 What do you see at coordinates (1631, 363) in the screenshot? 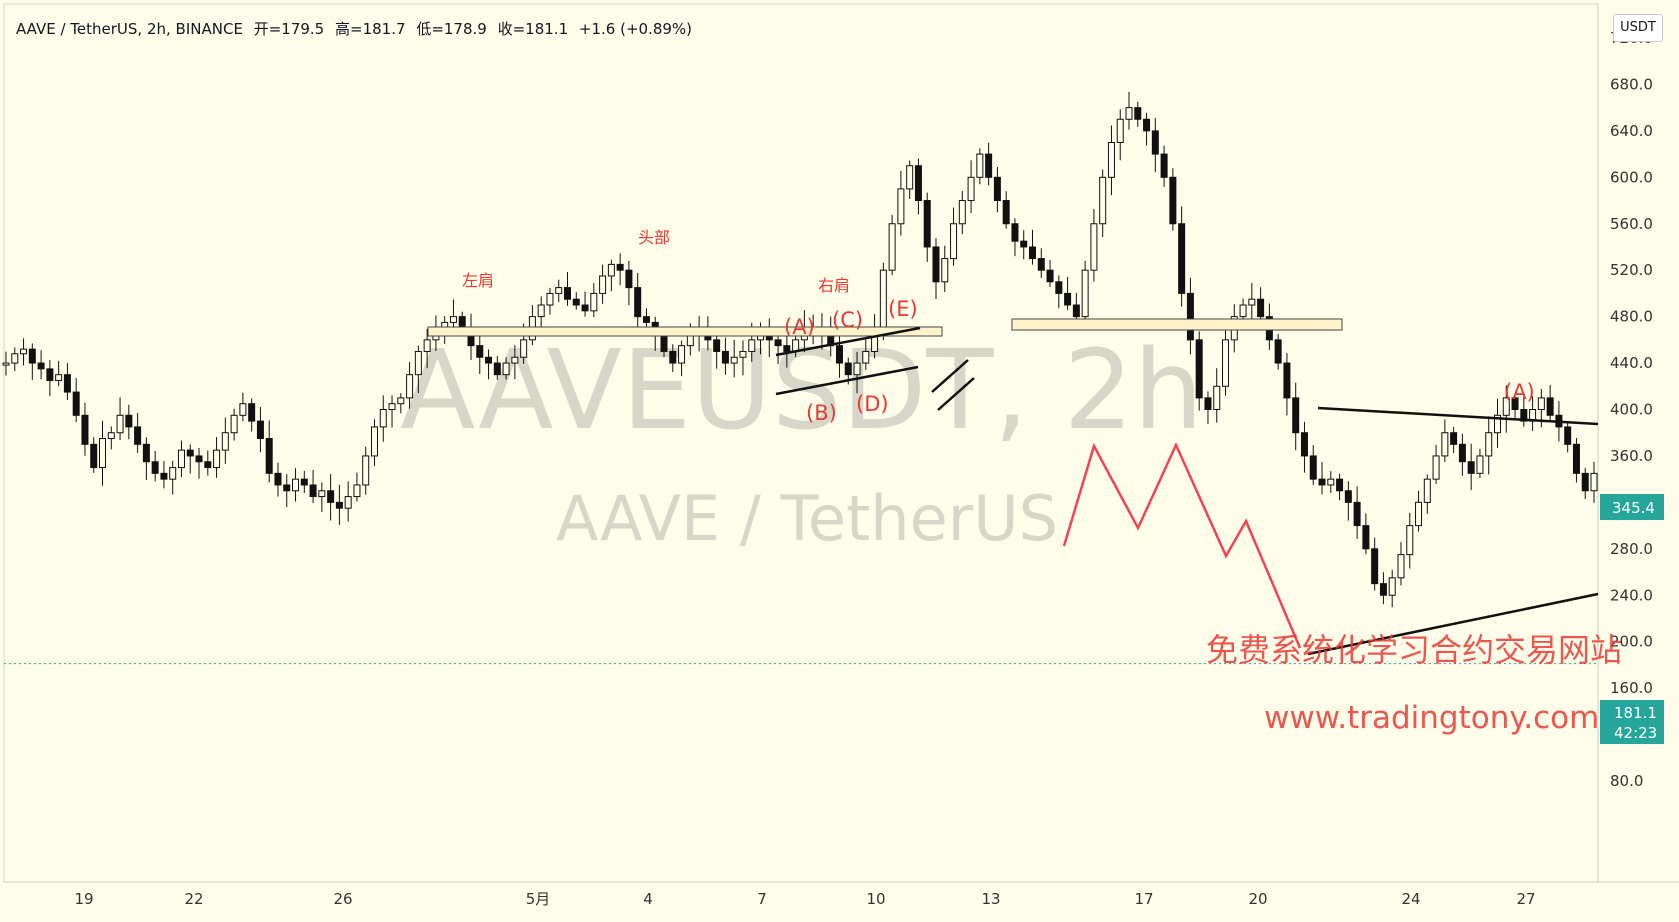
I see `y-tick-label: 440.0` at bounding box center [1631, 363].